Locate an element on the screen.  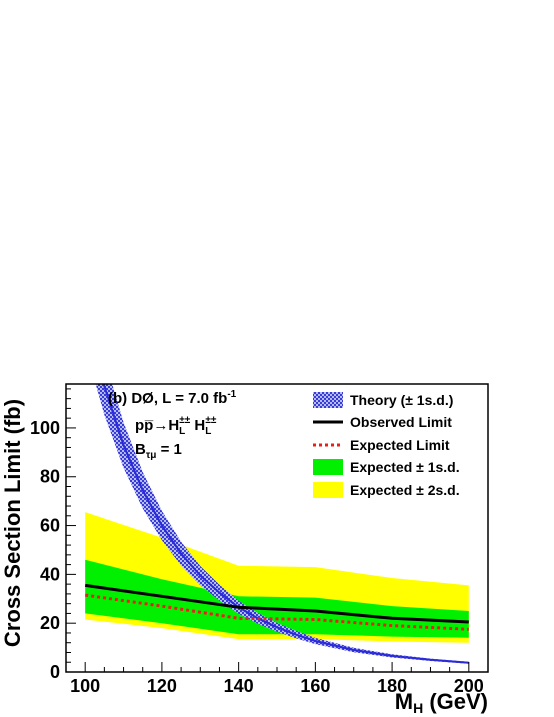
x-tick-label: 200 is located at coordinates (469, 686).